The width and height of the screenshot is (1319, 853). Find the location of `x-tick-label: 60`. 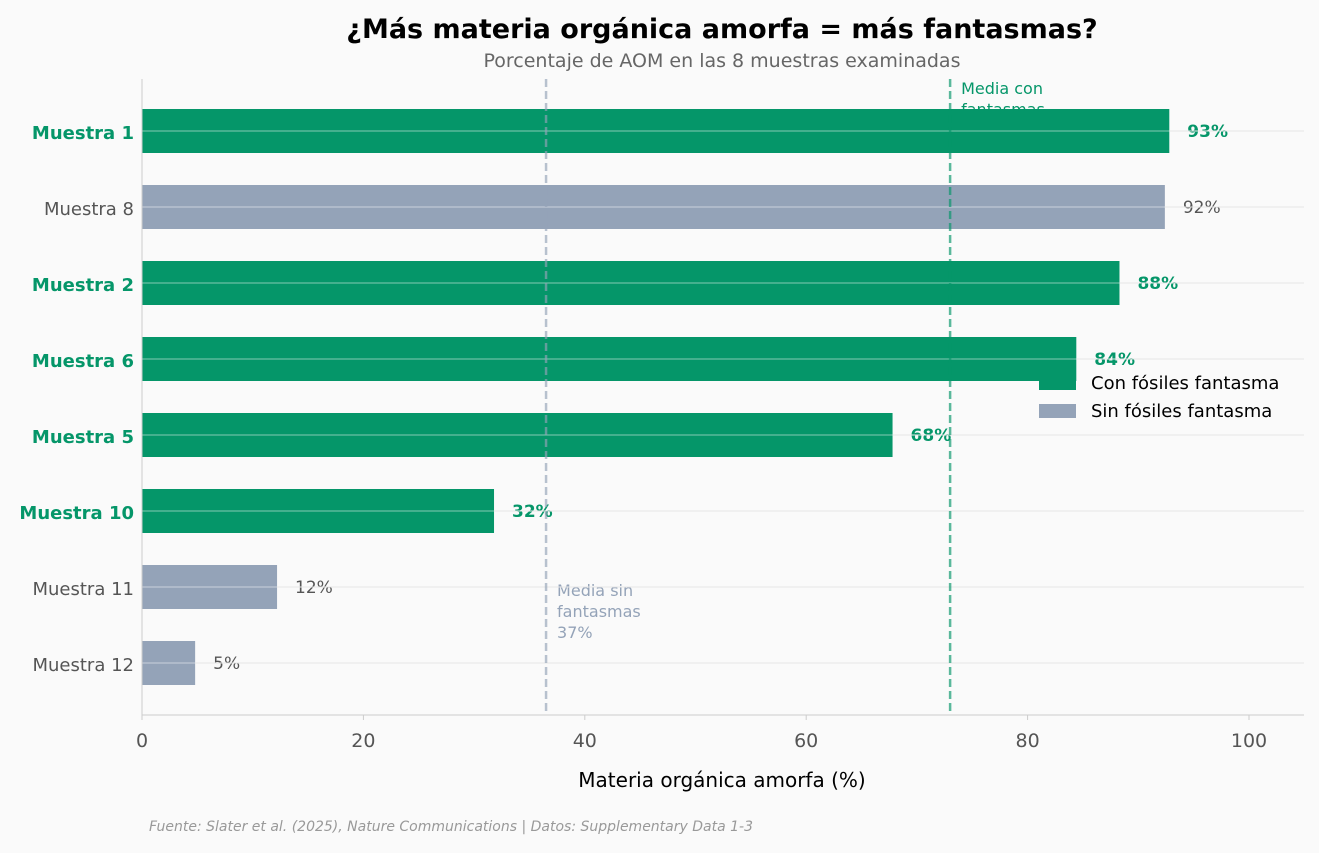

x-tick-label: 60 is located at coordinates (806, 741).